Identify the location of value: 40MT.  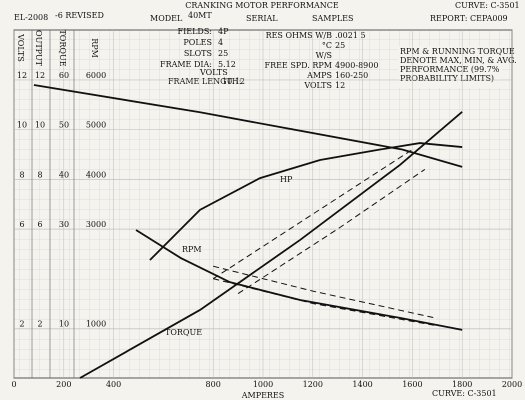
(200, 15).